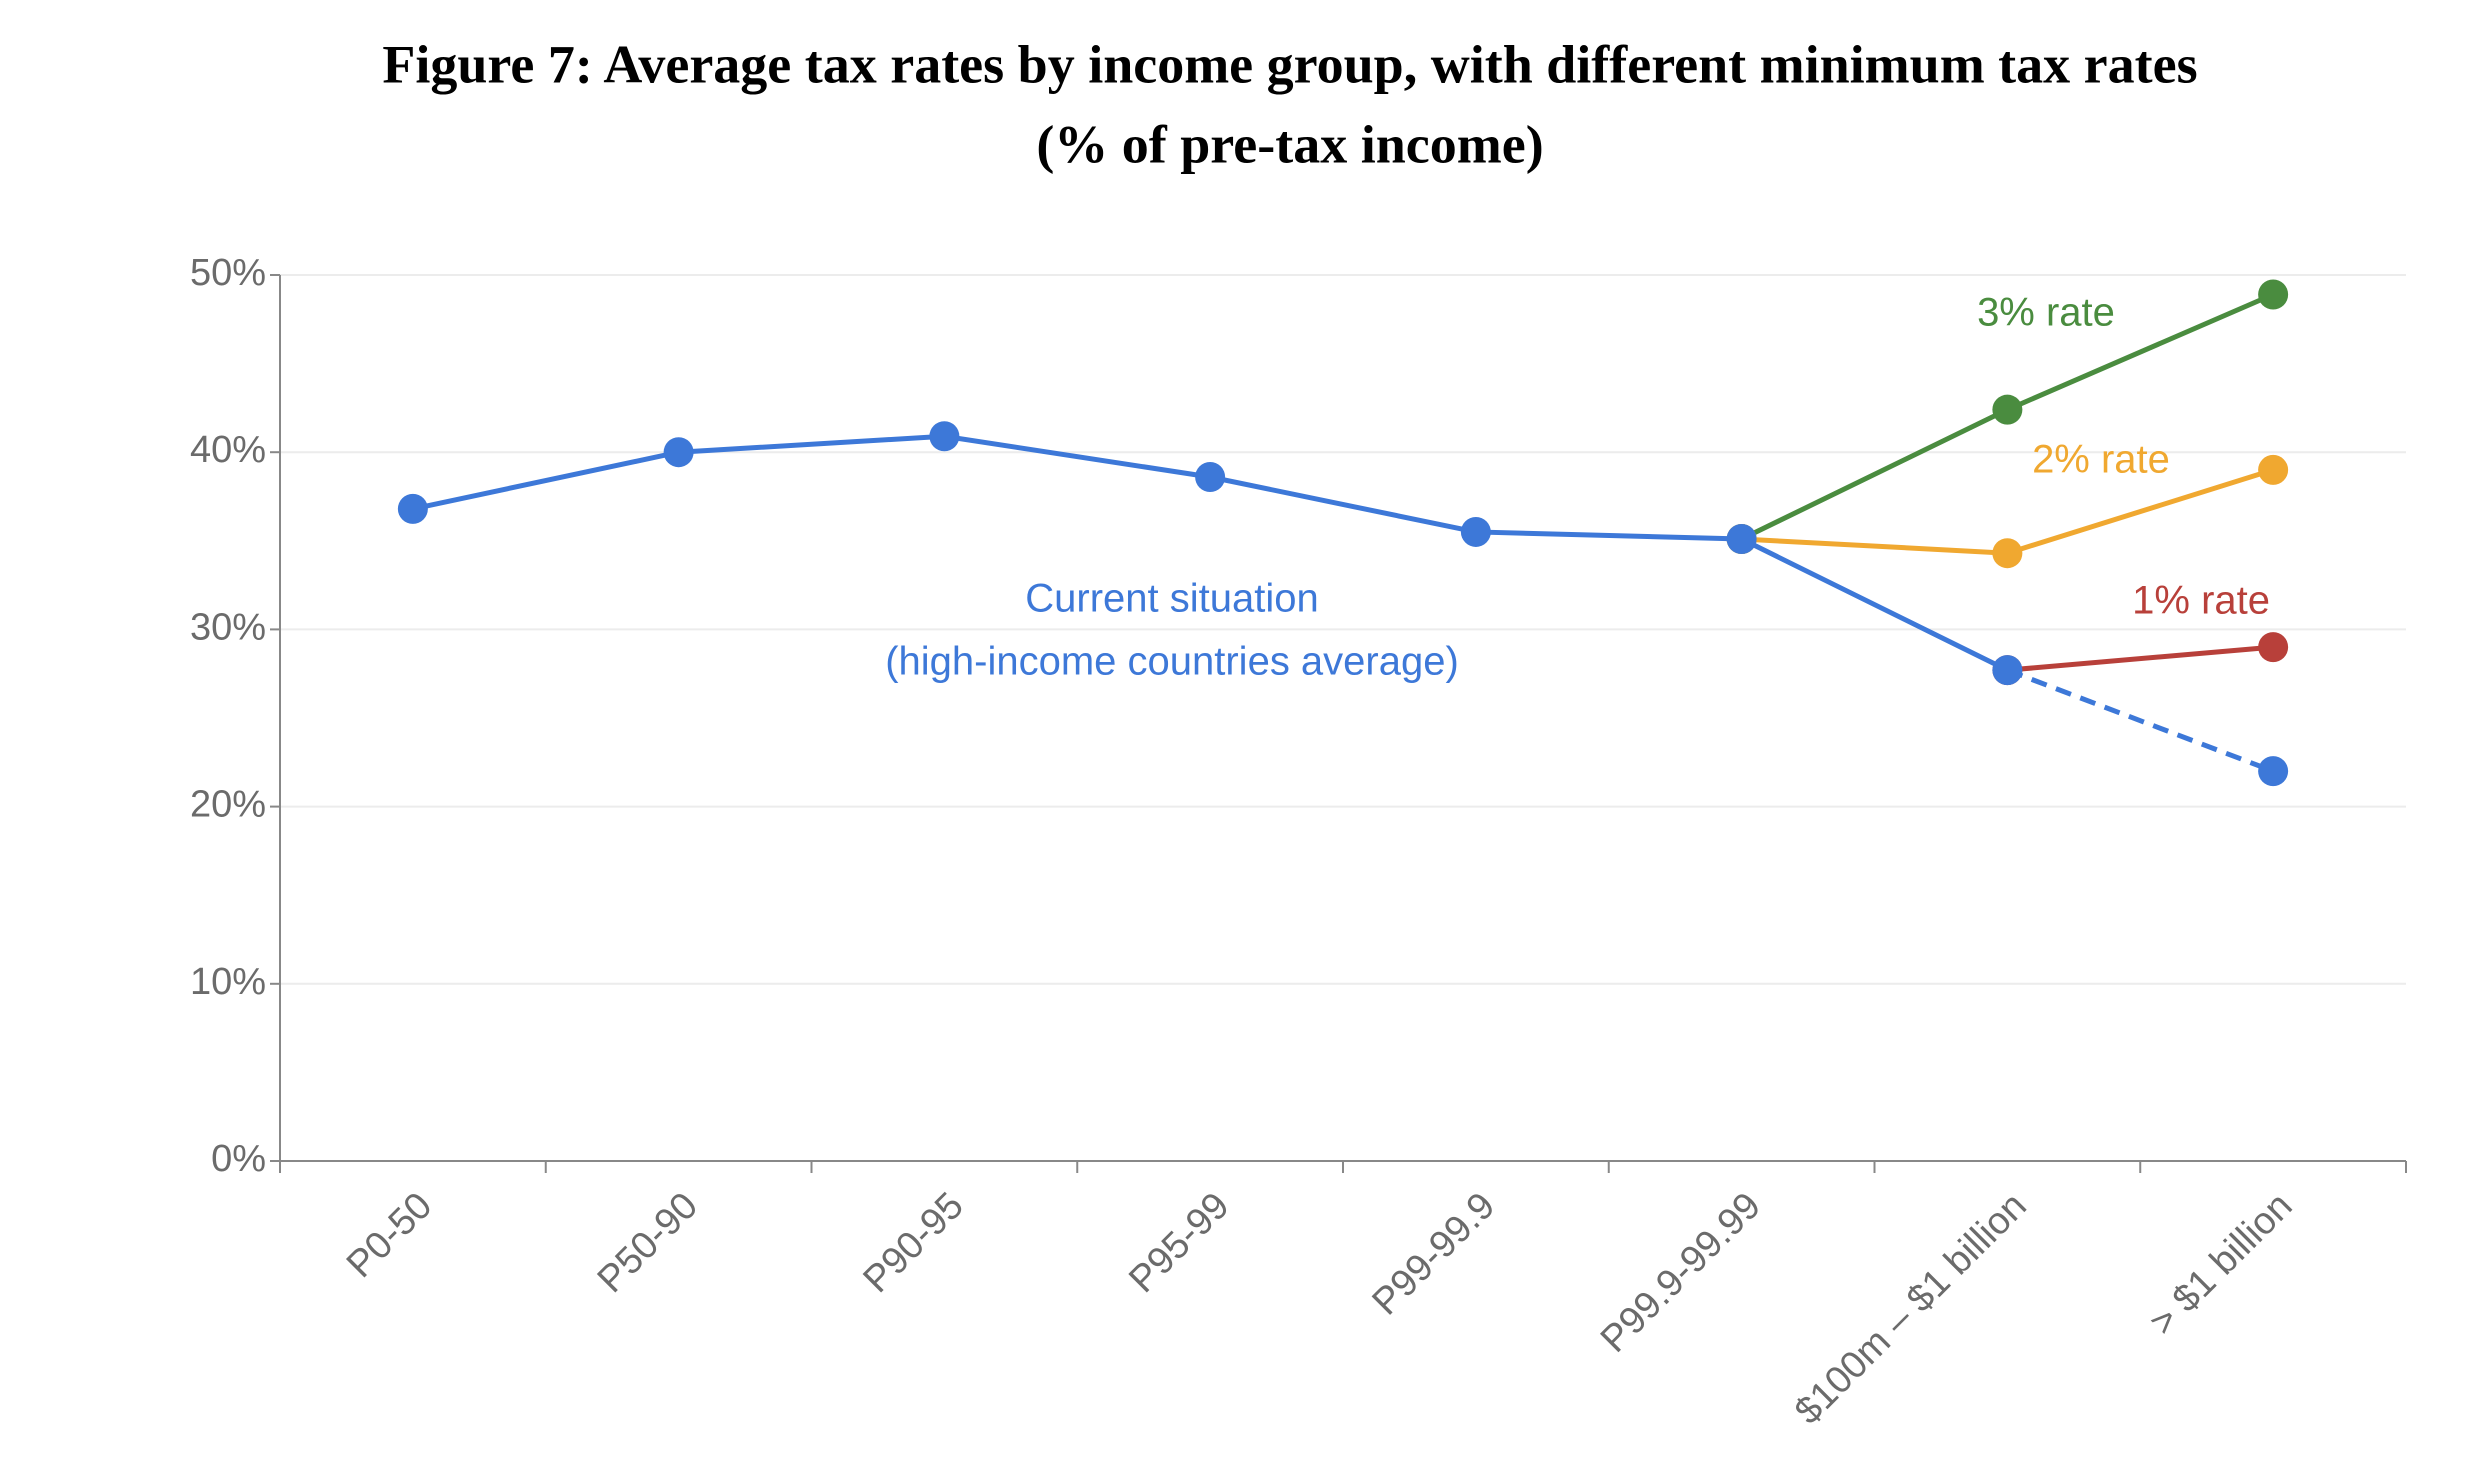 The height and width of the screenshot is (1480, 2481). I want to click on series-label: 2% rate, so click(2101, 460).